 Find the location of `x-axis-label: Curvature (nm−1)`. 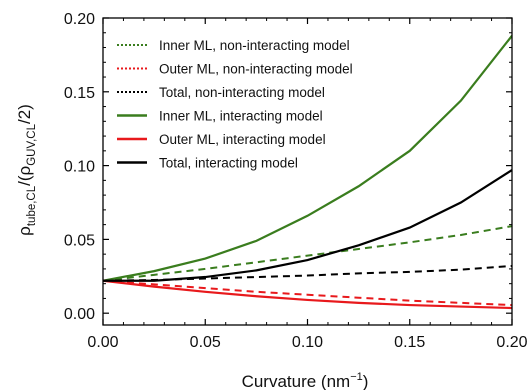

x-axis-label: Curvature (nm−1) is located at coordinates (305, 380).